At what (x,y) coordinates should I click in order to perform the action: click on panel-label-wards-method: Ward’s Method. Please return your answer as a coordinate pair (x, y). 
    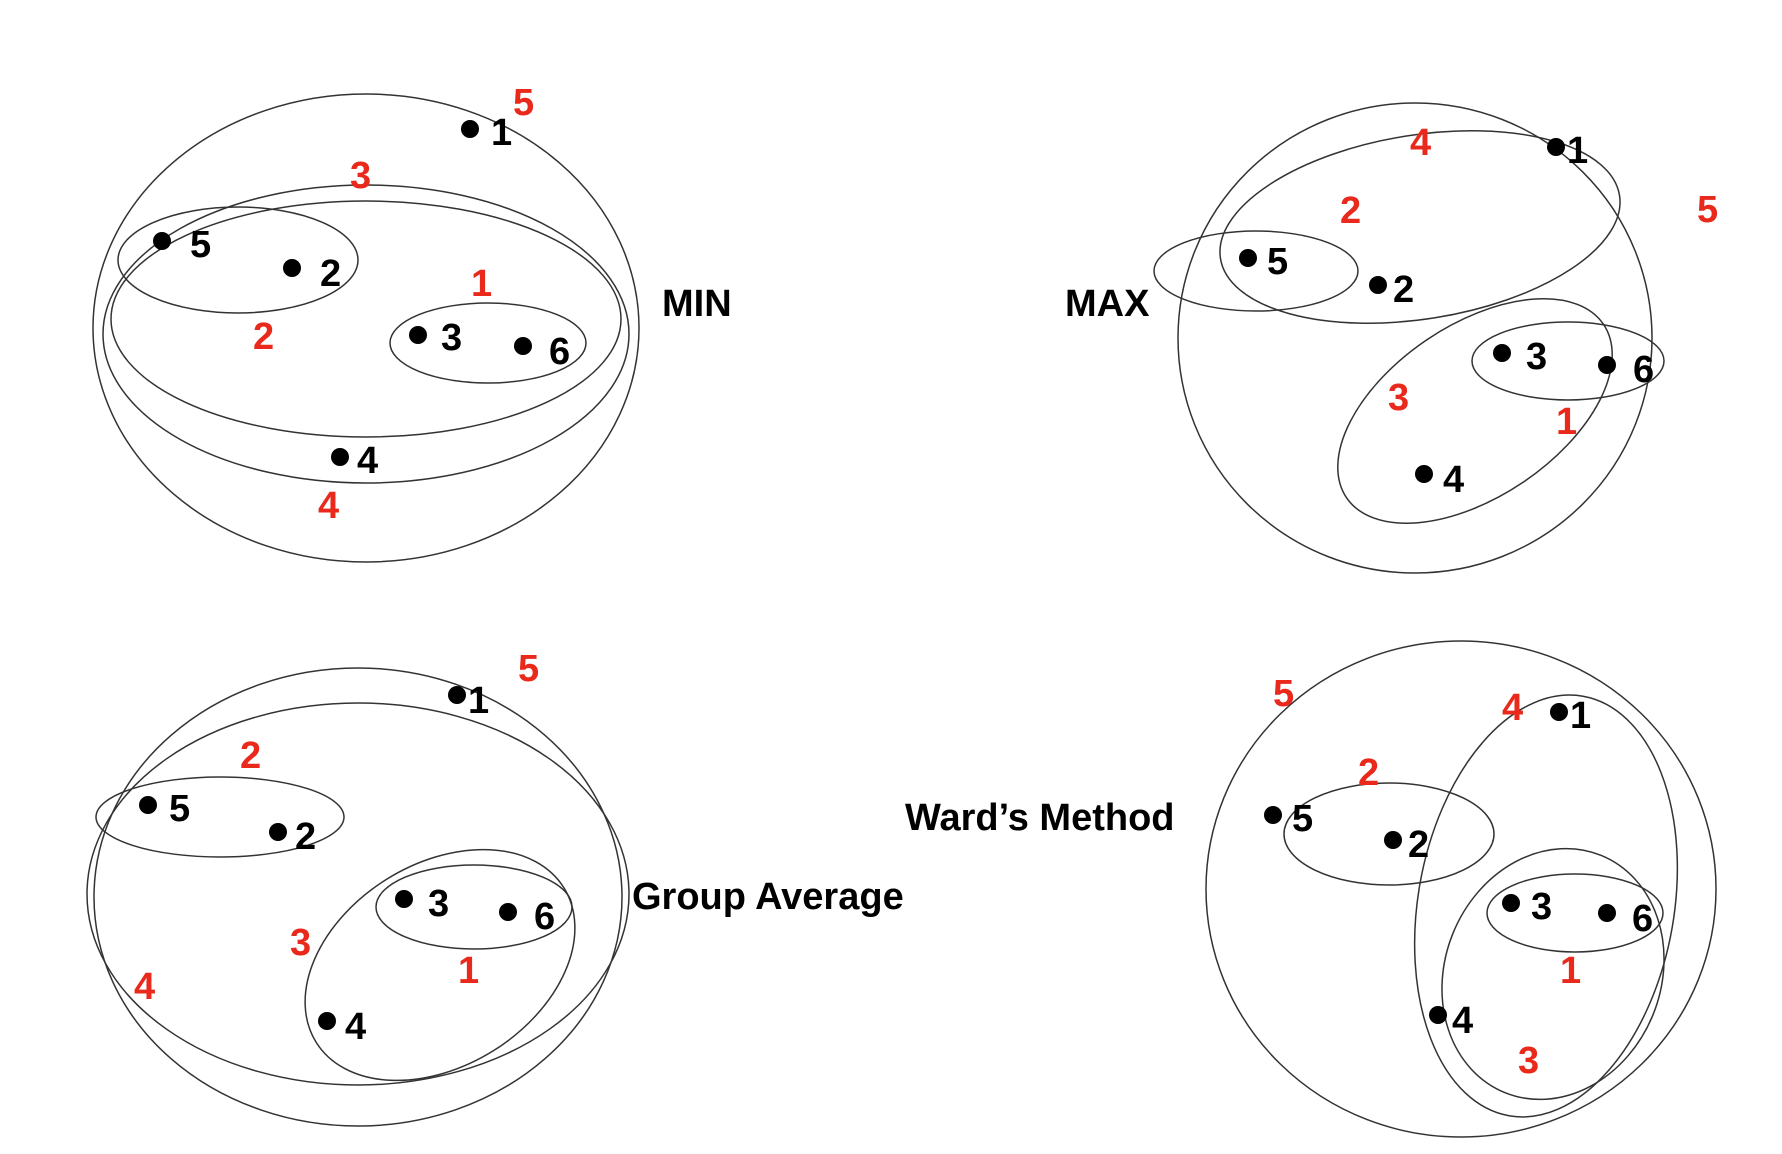
    Looking at the image, I should click on (1040, 818).